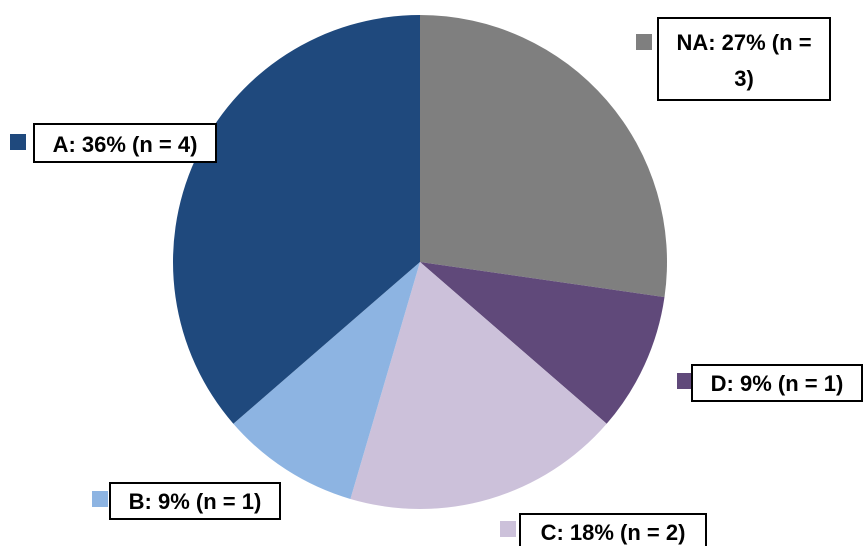 The width and height of the screenshot is (866, 546). I want to click on pie-slice-na, so click(543, 156).